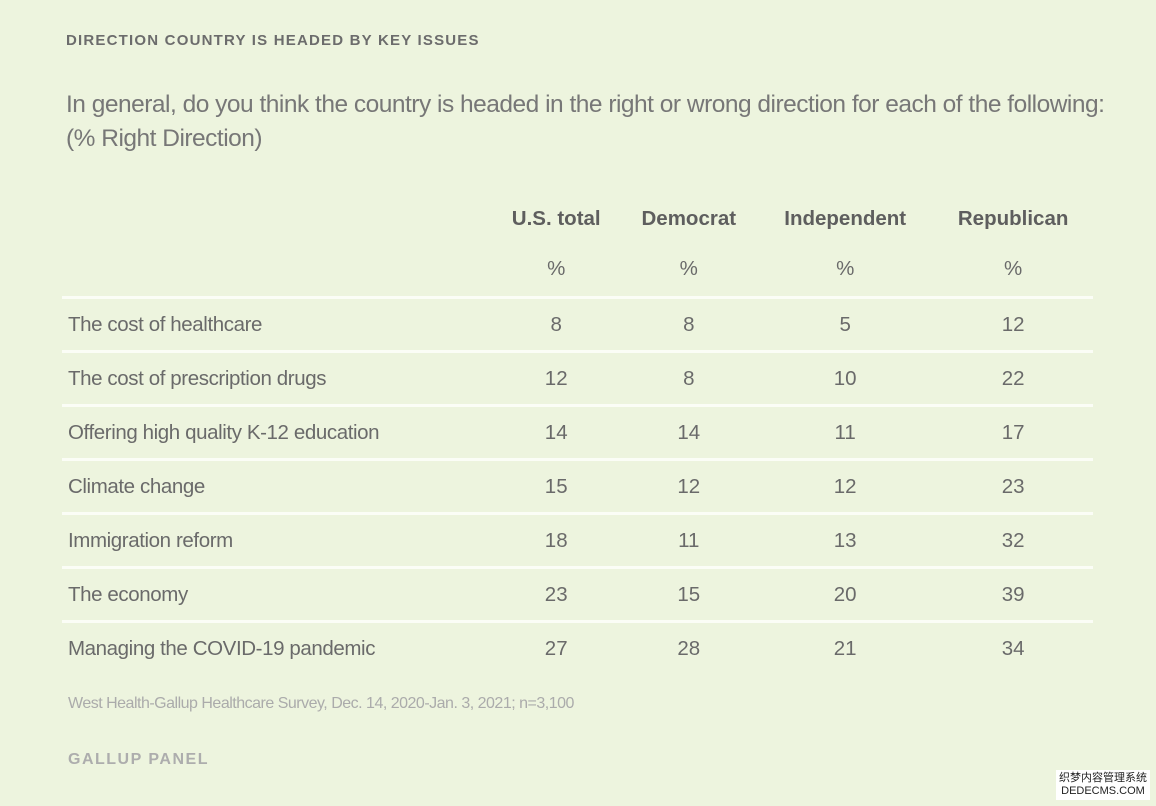 The height and width of the screenshot is (806, 1156). What do you see at coordinates (277, 219) in the screenshot?
I see `label-column-header` at bounding box center [277, 219].